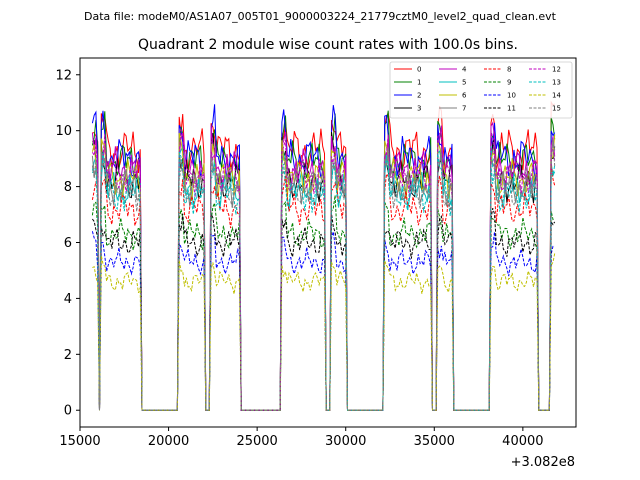  I want to click on y-tick-label: 10, so click(63, 131).